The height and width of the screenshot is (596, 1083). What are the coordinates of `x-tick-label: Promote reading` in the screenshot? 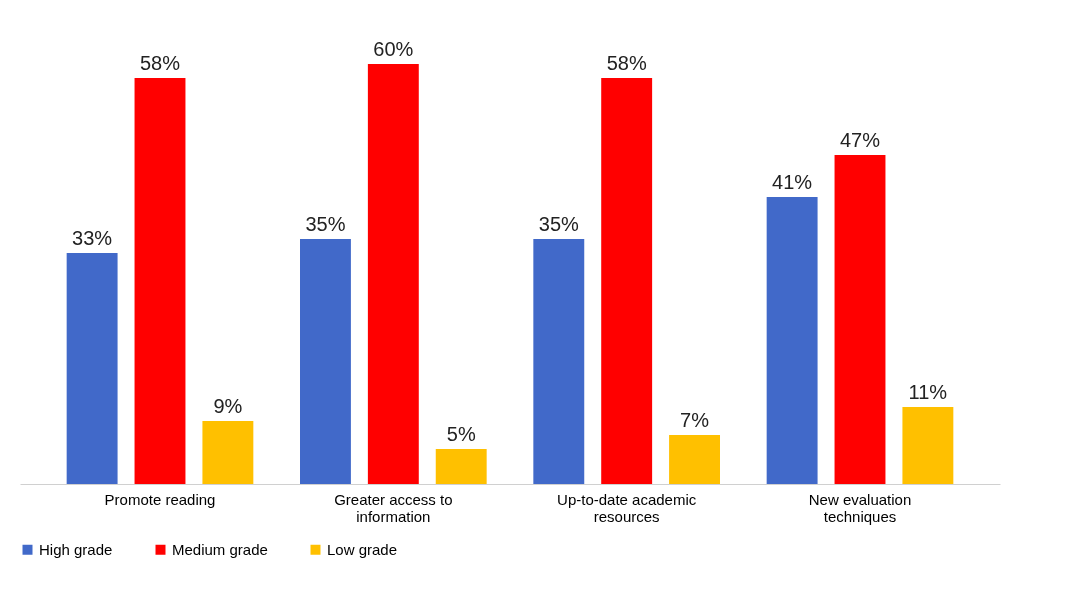 It's located at (160, 499).